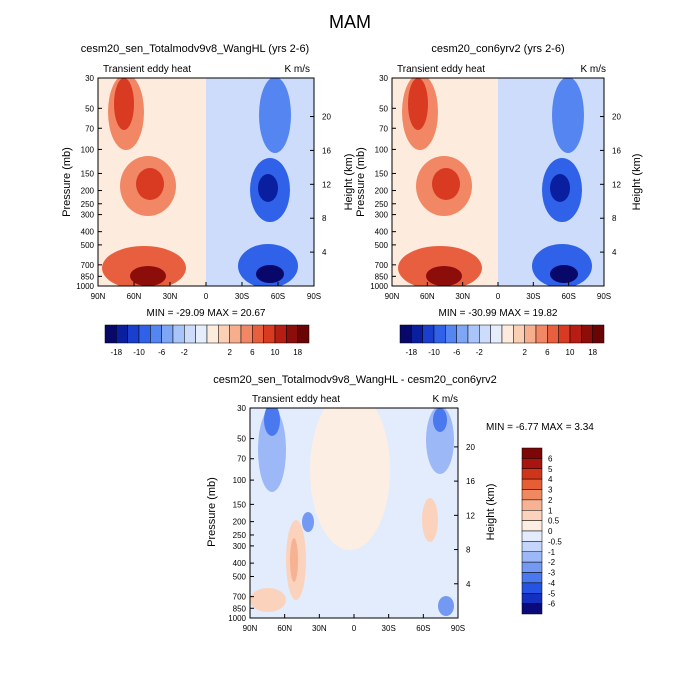 The image size is (700, 700). What do you see at coordinates (229, 352) in the screenshot?
I see `colorbar-label: 2` at bounding box center [229, 352].